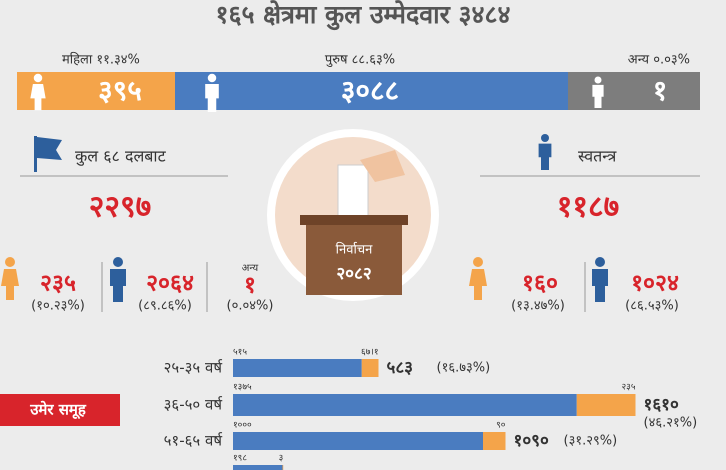 Image resolution: width=726 pixels, height=470 pixels. I want to click on female-value: २३५, so click(628, 388).